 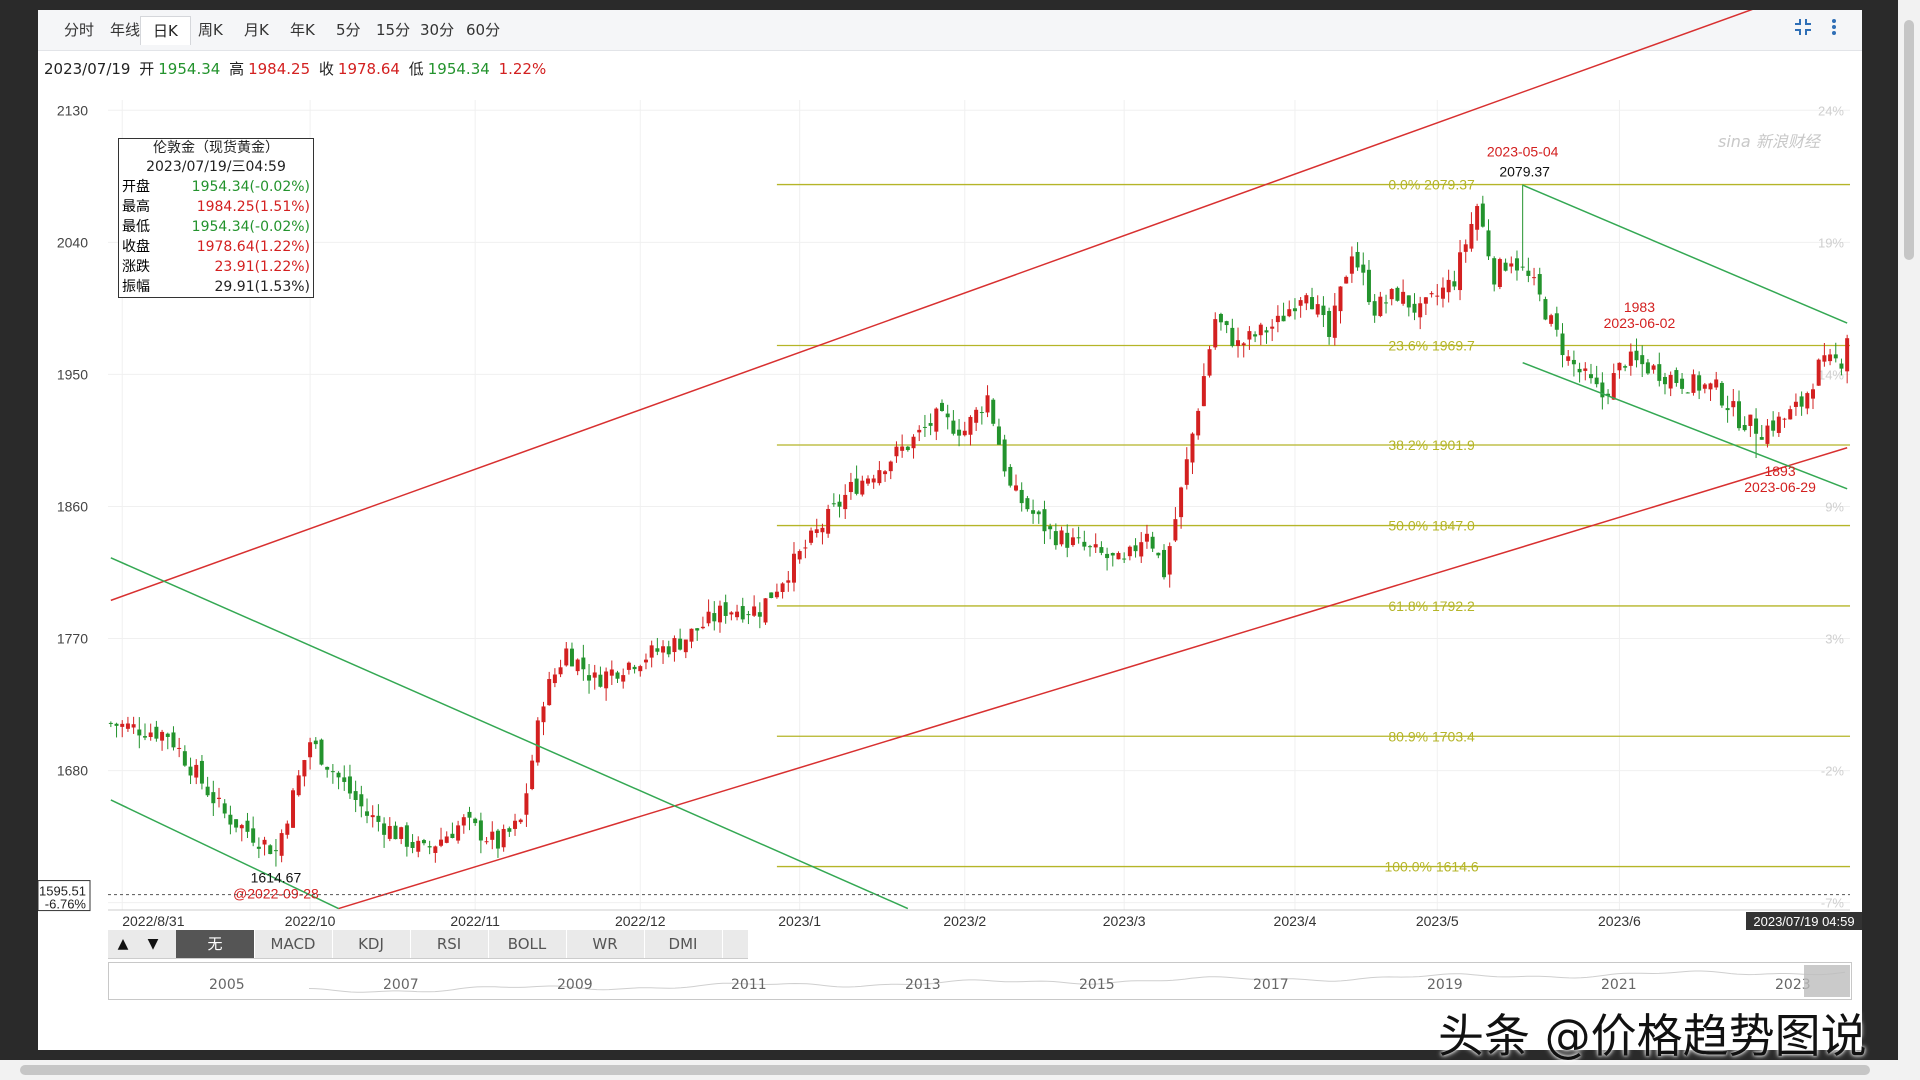 What do you see at coordinates (522, 69) in the screenshot?
I see `summary-change: 1.22%` at bounding box center [522, 69].